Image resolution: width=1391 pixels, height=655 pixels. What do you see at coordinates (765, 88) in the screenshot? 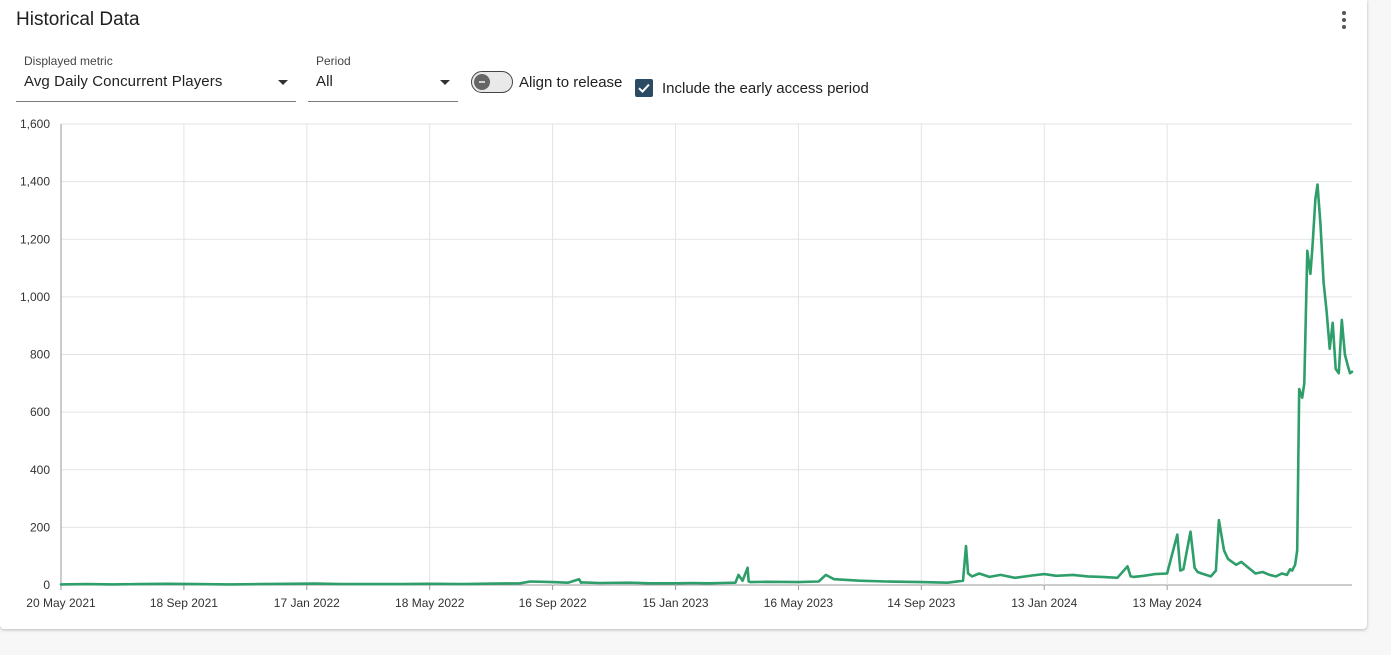
I see `early-access-label: Include the early access period` at bounding box center [765, 88].